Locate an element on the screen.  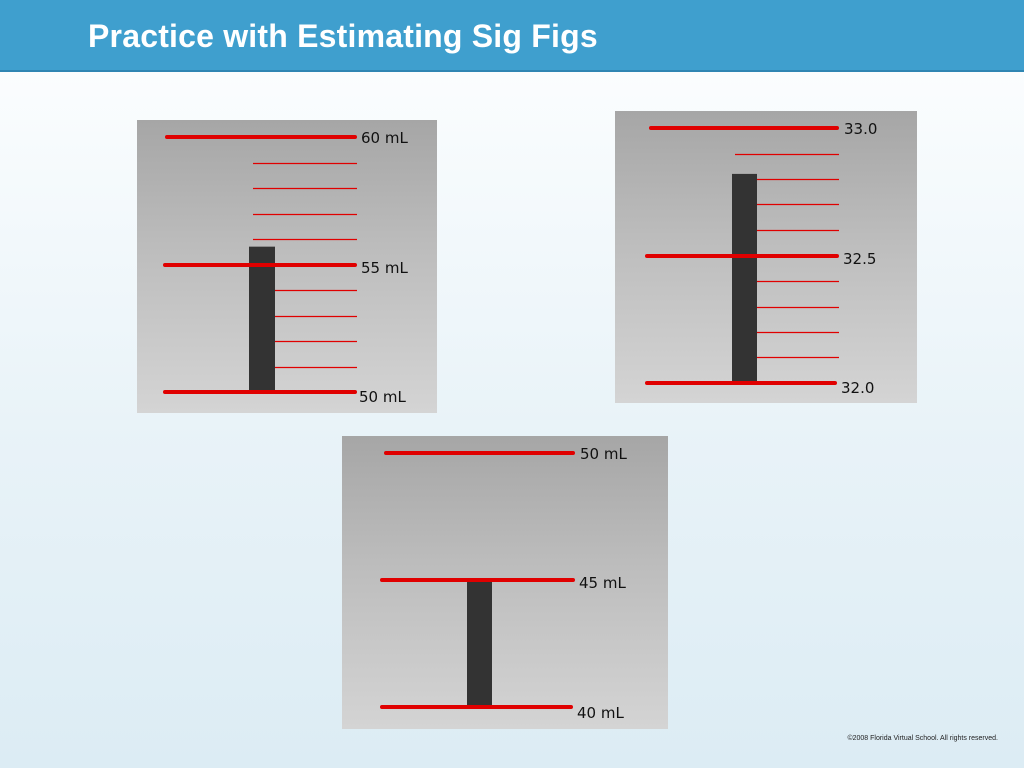
label-bottom: 32.0 is located at coordinates (857, 388).